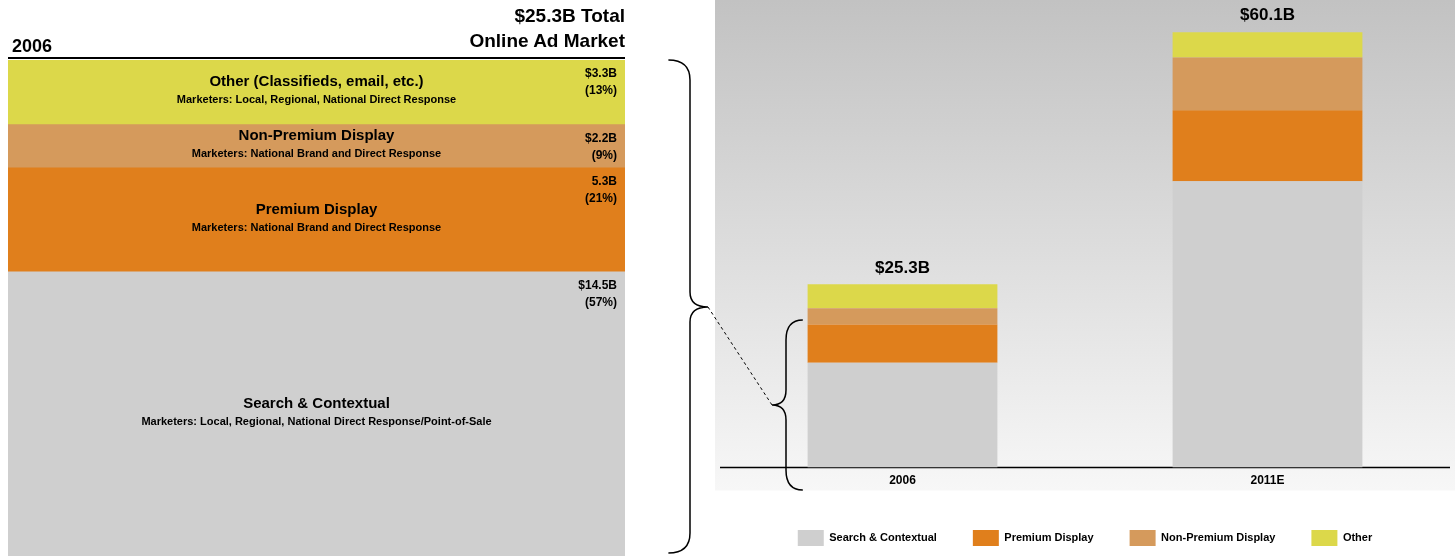 Image resolution: width=1455 pixels, height=556 pixels. Describe the element at coordinates (601, 138) in the screenshot. I see `data-label: $2.2B` at that location.